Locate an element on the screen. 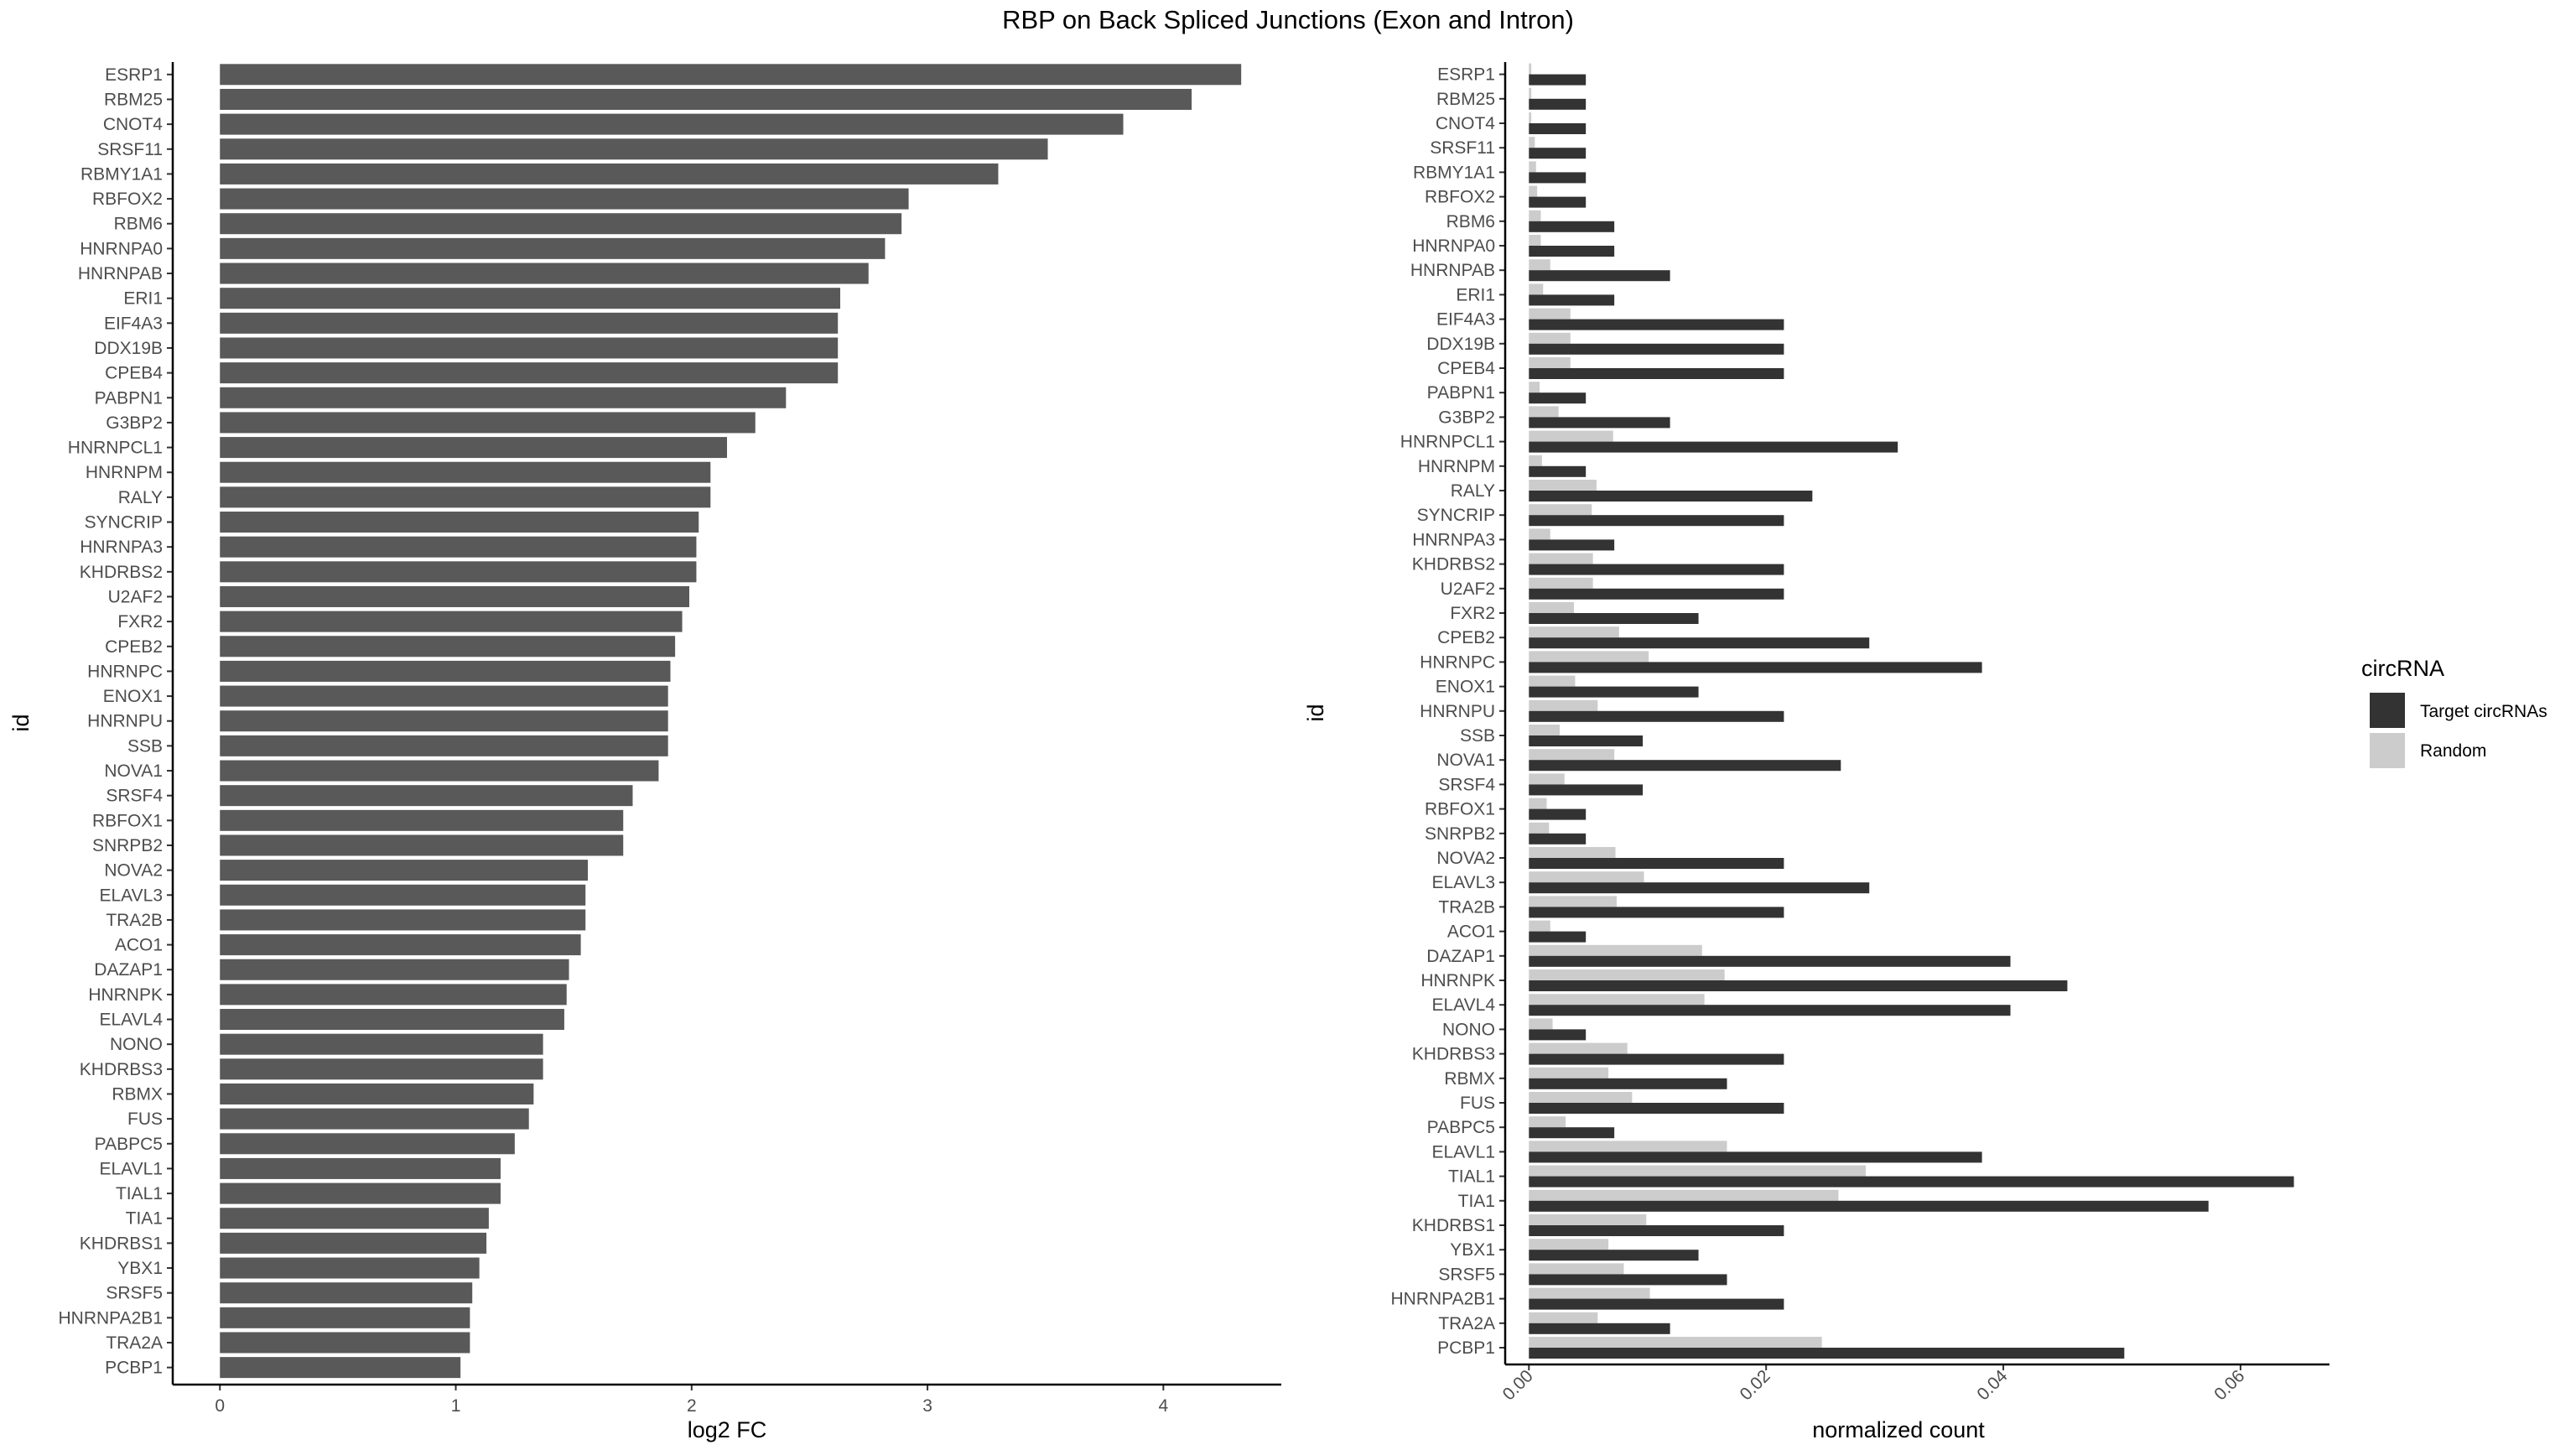 The image size is (2576, 1450). left-y-tick-label-hnrnpa0: HNRNPA0 is located at coordinates (121, 248).